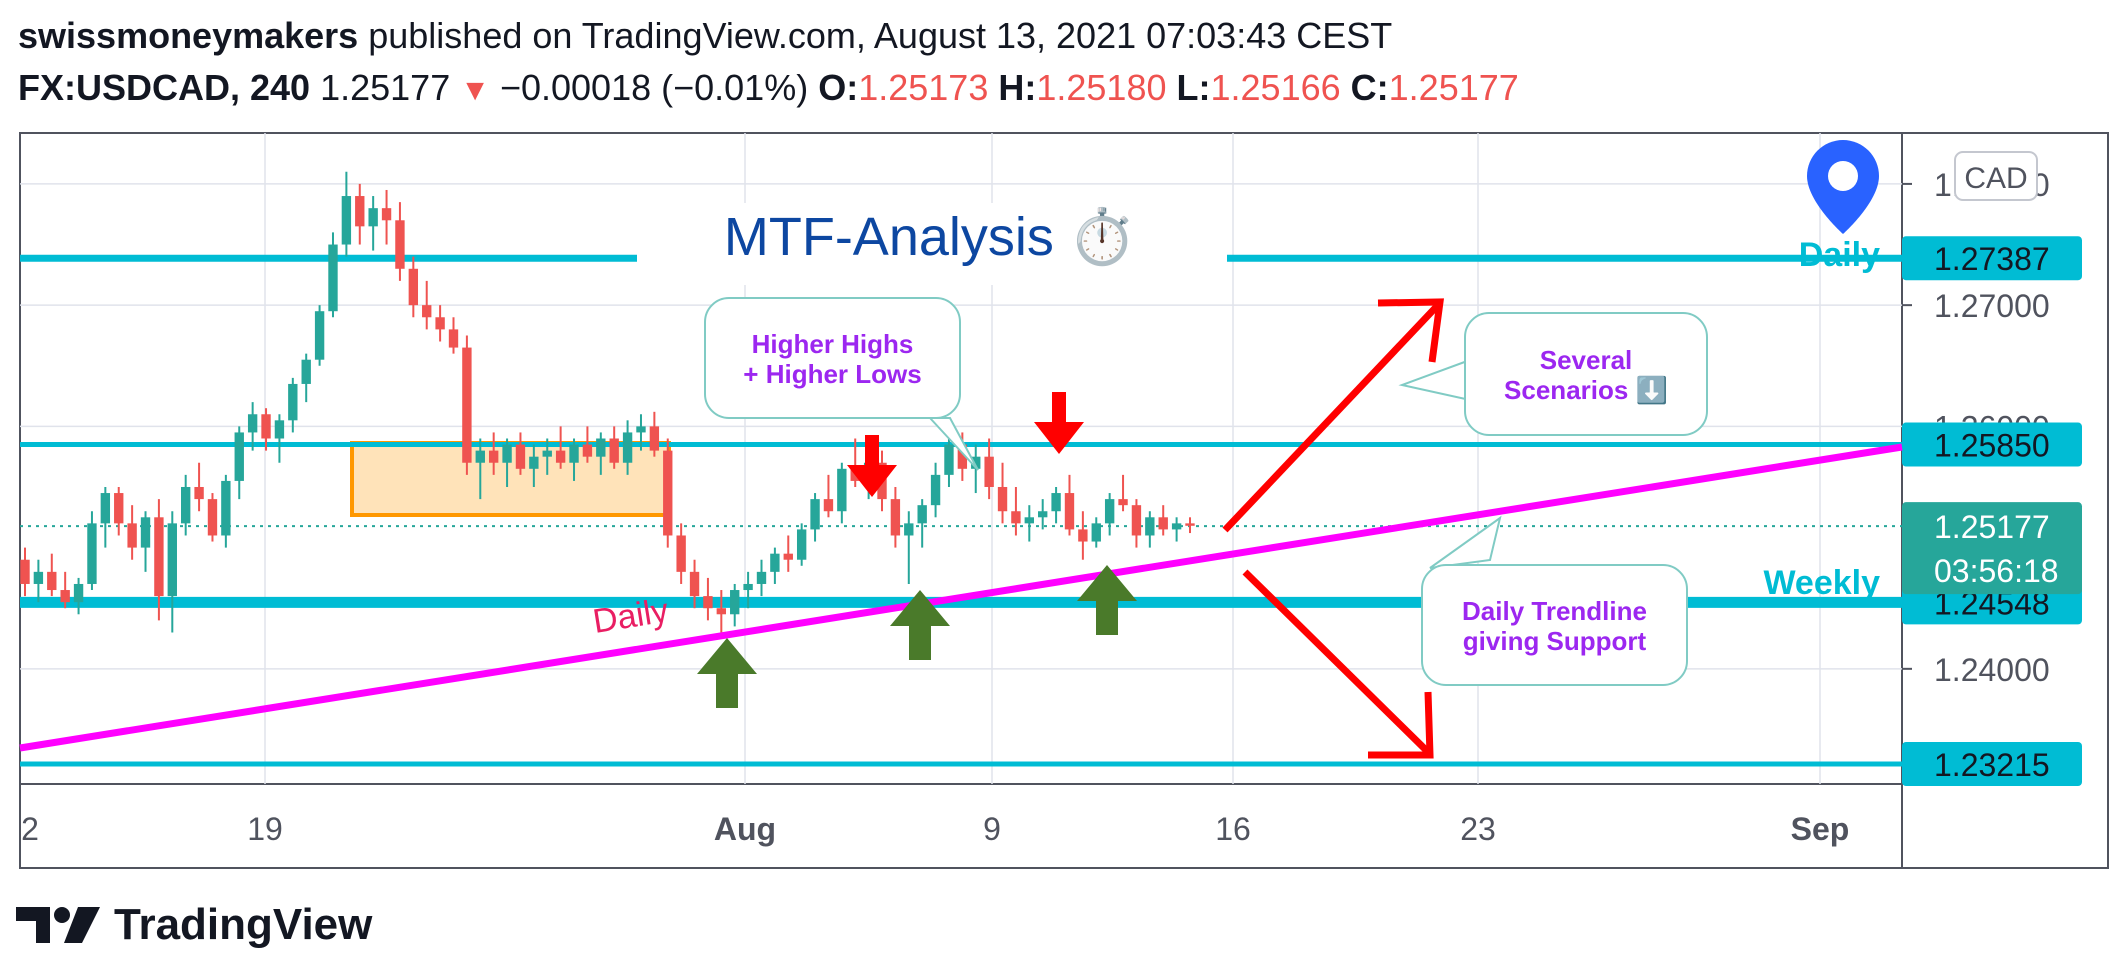 Image resolution: width=2124 pixels, height=978 pixels. Describe the element at coordinates (1992, 548) in the screenshot. I see `current-price-tag` at that location.